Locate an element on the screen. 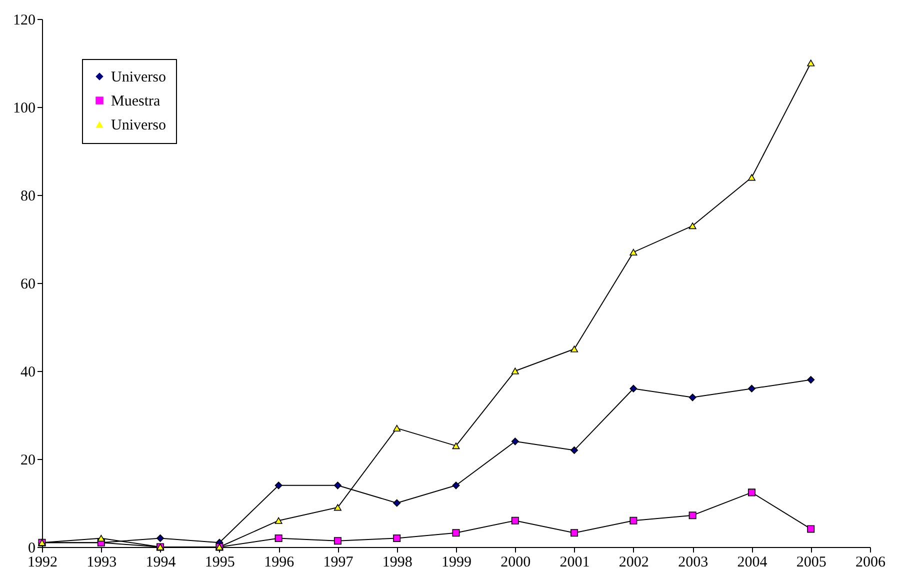 Image resolution: width=909 pixels, height=581 pixels. x-tick-label: 1993 is located at coordinates (101, 562).